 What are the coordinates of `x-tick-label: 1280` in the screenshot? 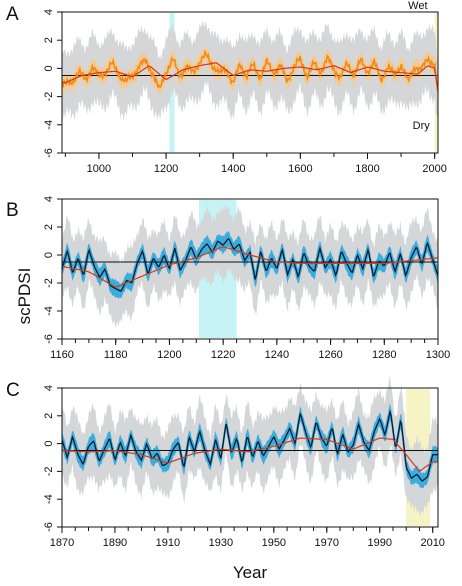 It's located at (384, 355).